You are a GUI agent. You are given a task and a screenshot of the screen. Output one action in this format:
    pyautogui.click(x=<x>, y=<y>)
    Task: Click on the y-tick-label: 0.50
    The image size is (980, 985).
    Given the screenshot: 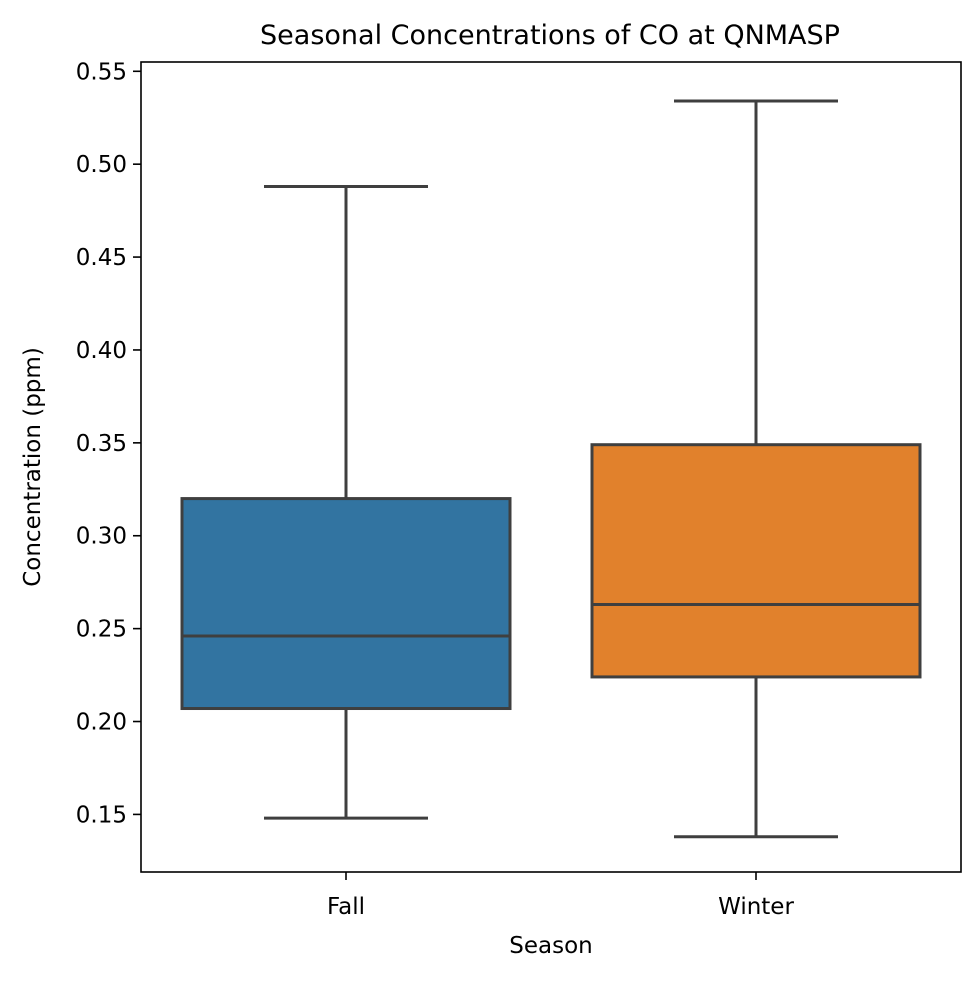 What is the action you would take?
    pyautogui.click(x=101, y=165)
    